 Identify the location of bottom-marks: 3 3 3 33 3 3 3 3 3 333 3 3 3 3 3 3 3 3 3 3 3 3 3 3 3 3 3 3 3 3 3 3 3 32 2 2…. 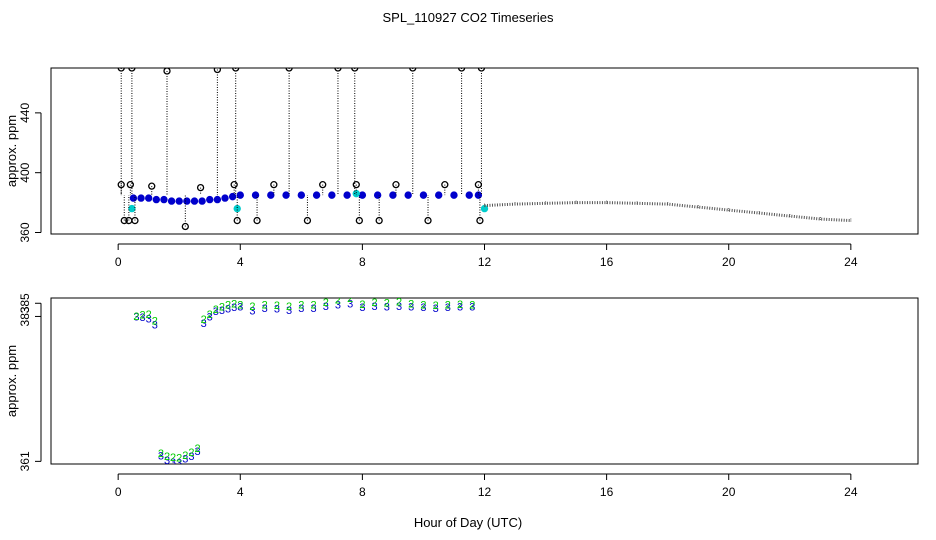
(304, 382).